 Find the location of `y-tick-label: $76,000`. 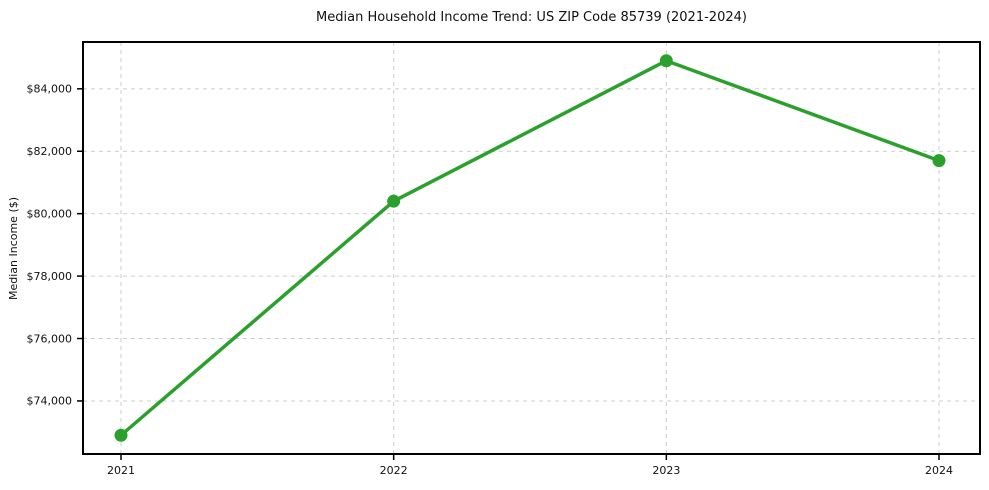

y-tick-label: $76,000 is located at coordinates (50, 338).